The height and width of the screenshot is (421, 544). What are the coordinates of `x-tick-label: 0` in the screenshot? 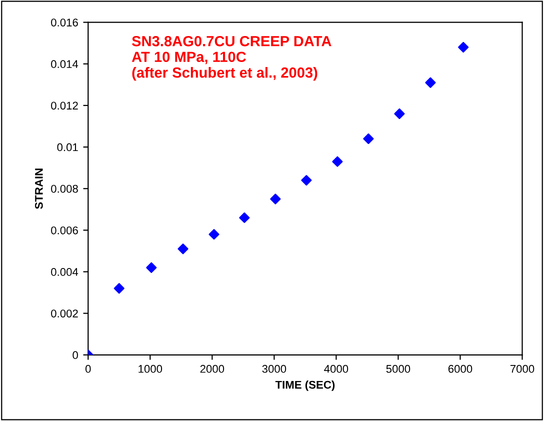 It's located at (88, 368).